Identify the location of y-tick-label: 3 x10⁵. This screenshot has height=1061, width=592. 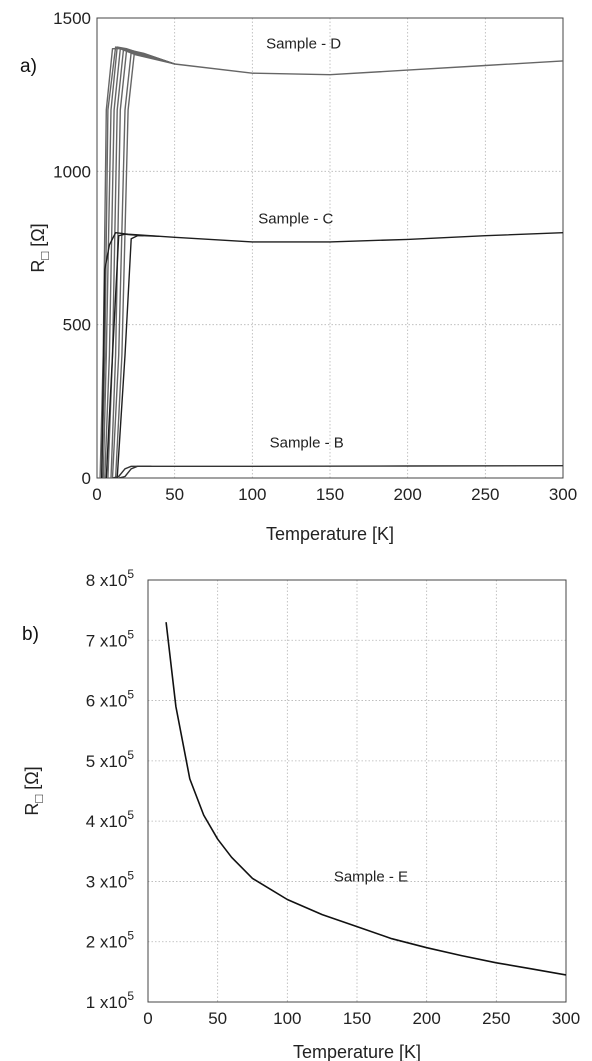
(110, 879).